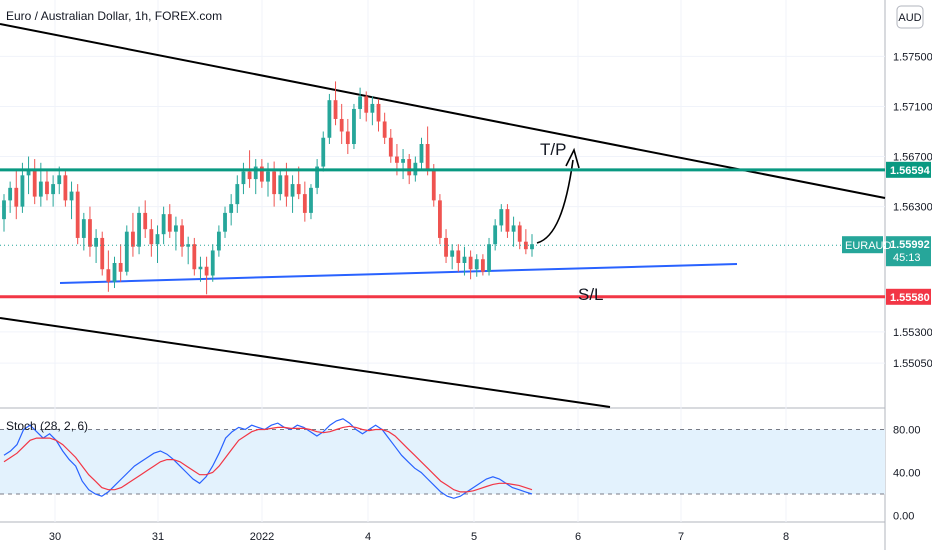  Describe the element at coordinates (912, 107) in the screenshot. I see `price-tick-label: 1.57100` at that location.